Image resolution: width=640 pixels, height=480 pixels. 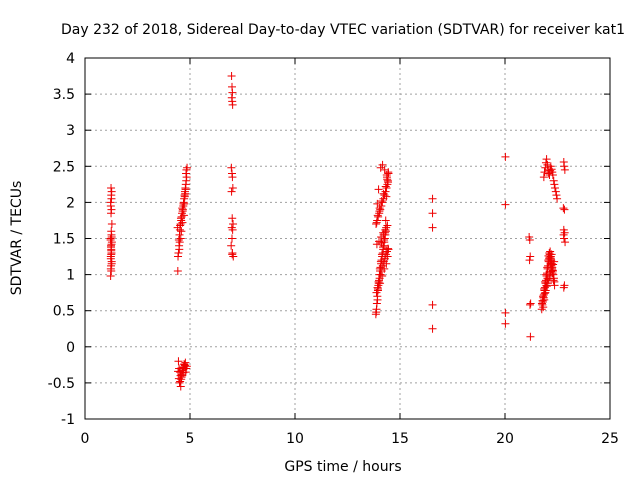 What do you see at coordinates (17, 238) in the screenshot?
I see `y-axis-label: SDTVAR / TECUs` at bounding box center [17, 238].